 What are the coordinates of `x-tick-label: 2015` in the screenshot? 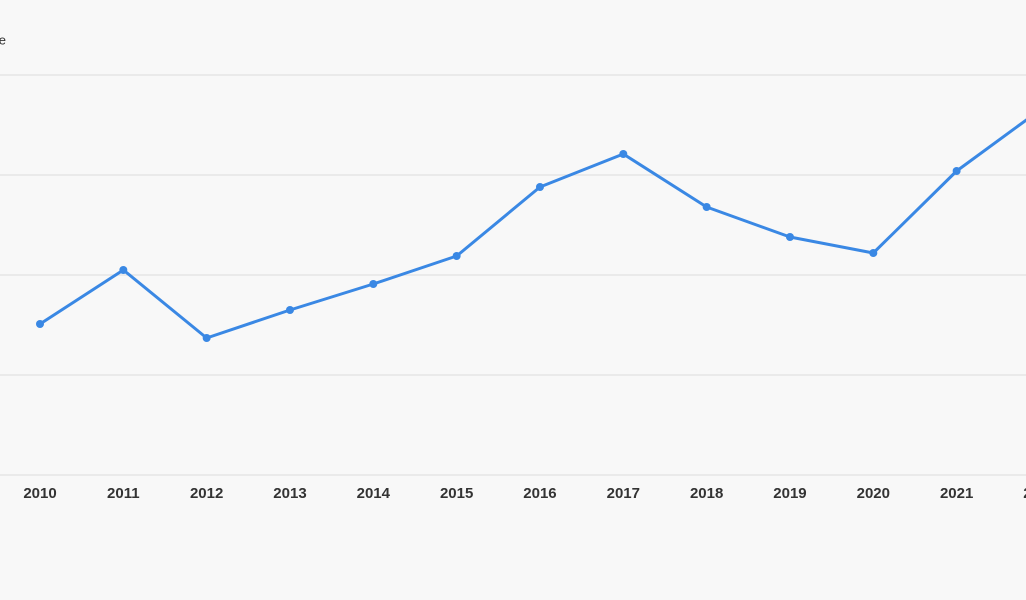 It's located at (456, 493).